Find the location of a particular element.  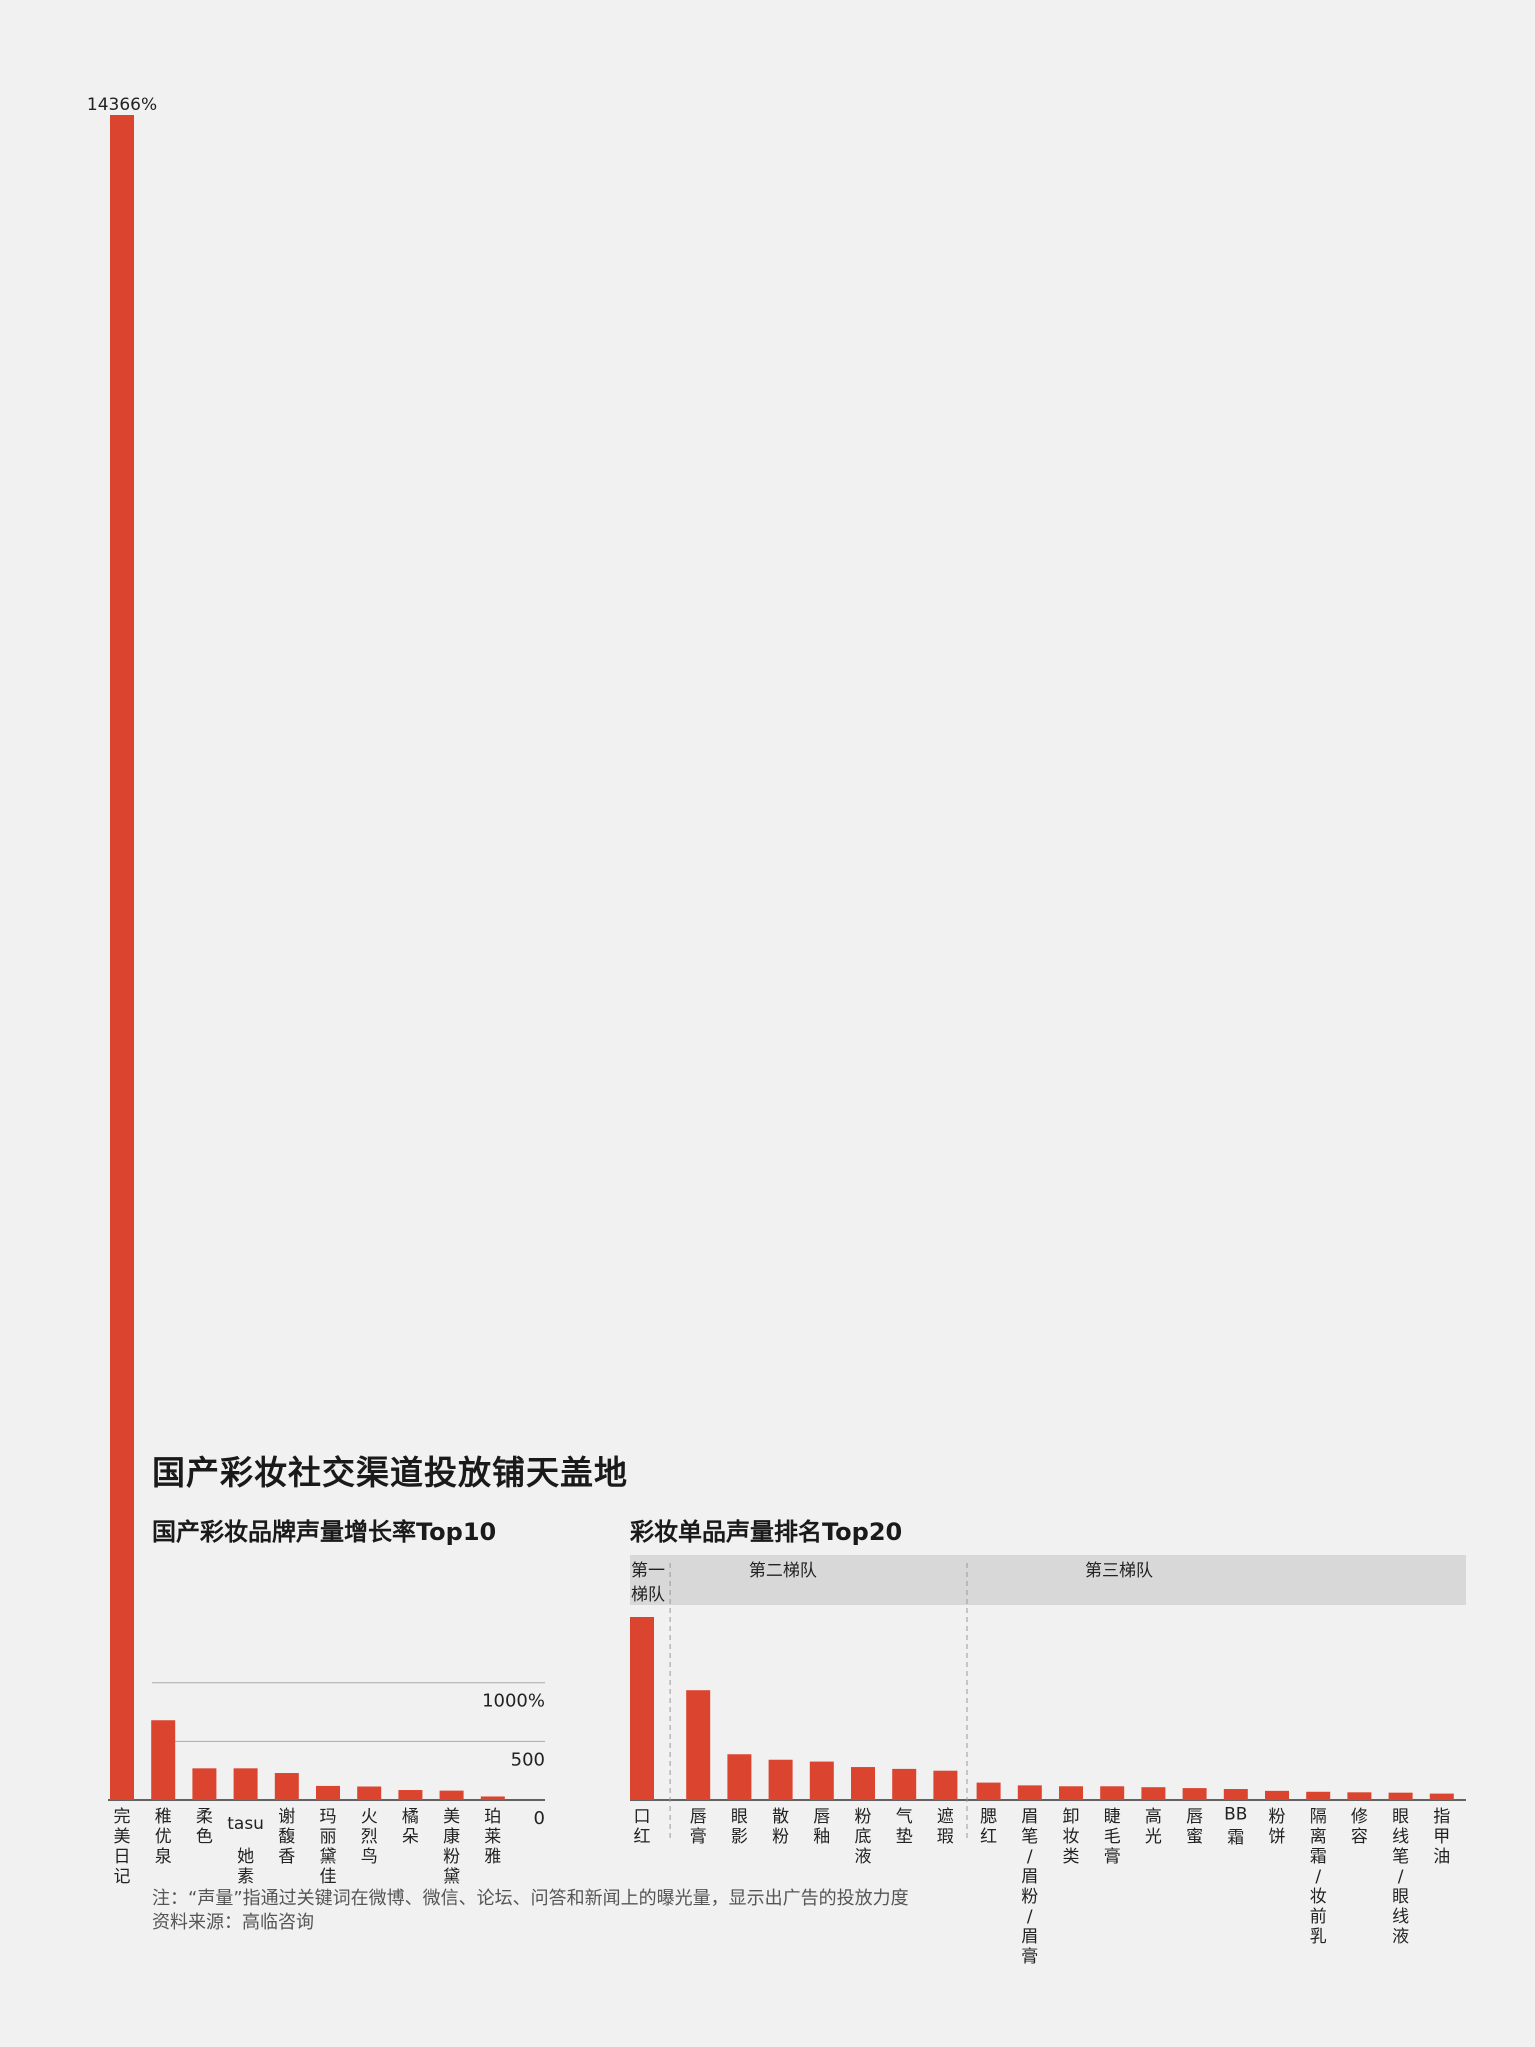

brand-category-label: tasu 她素 is located at coordinates (245, 1850).